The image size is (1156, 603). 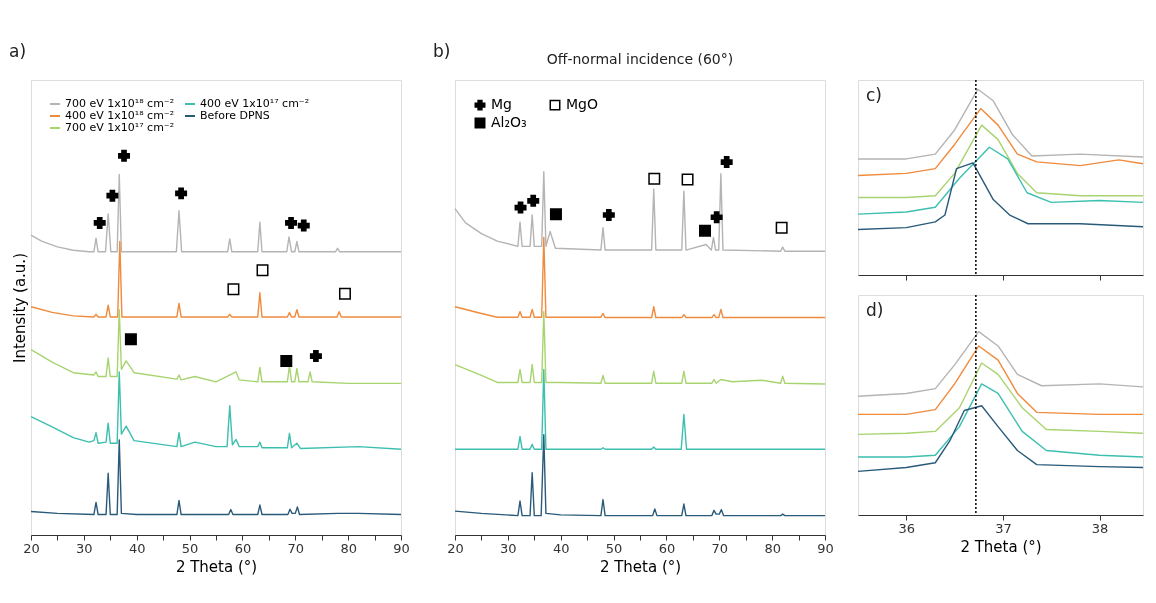 What do you see at coordinates (501, 104) in the screenshot?
I see `legend-label: Mg` at bounding box center [501, 104].